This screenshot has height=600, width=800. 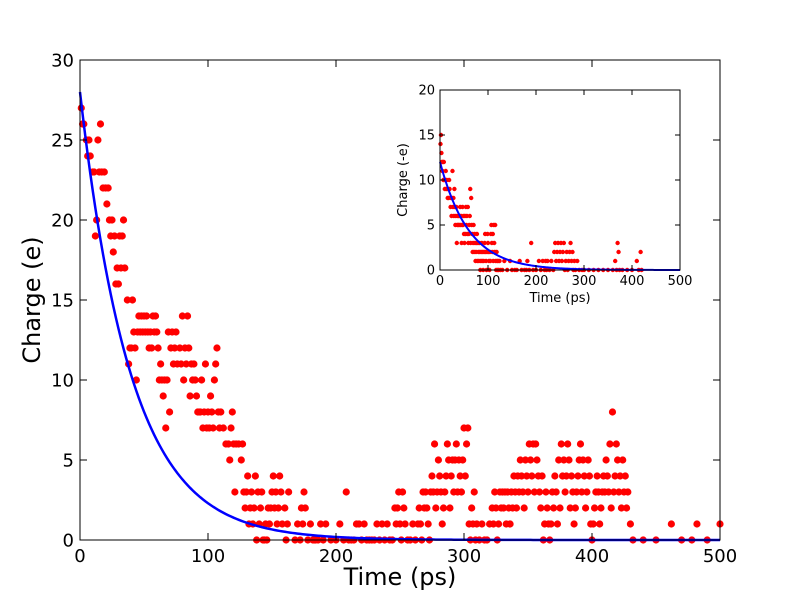 I want to click on main-y-tick-label: 25, so click(x=62, y=140).